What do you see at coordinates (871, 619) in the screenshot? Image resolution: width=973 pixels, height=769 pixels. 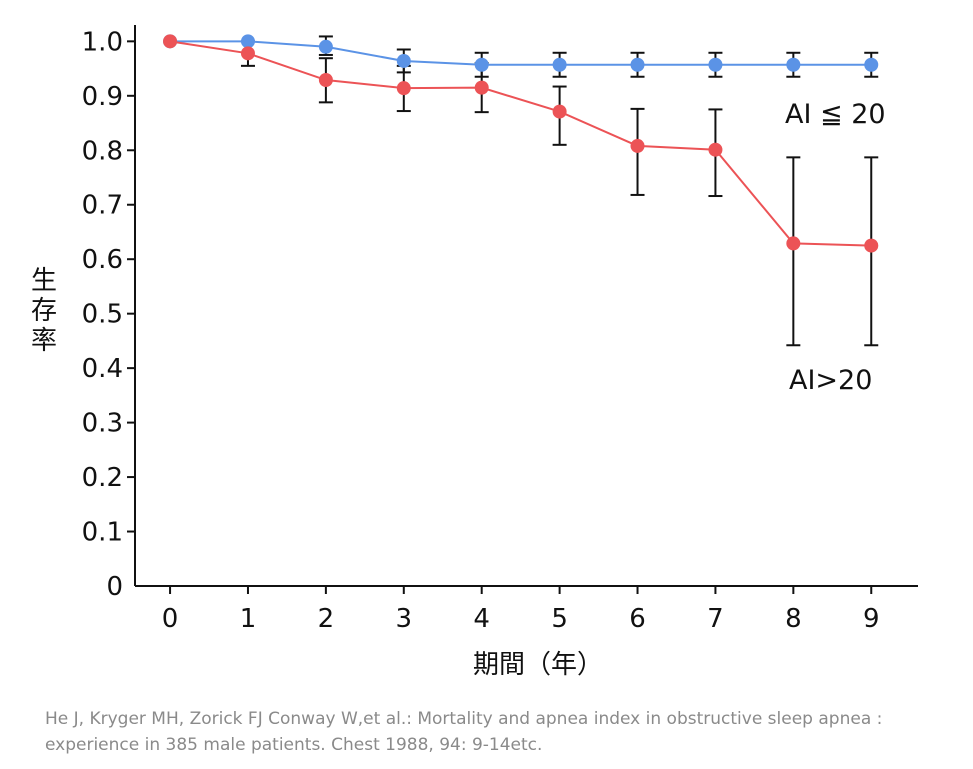 I see `x-tick-label-9: 9` at bounding box center [871, 619].